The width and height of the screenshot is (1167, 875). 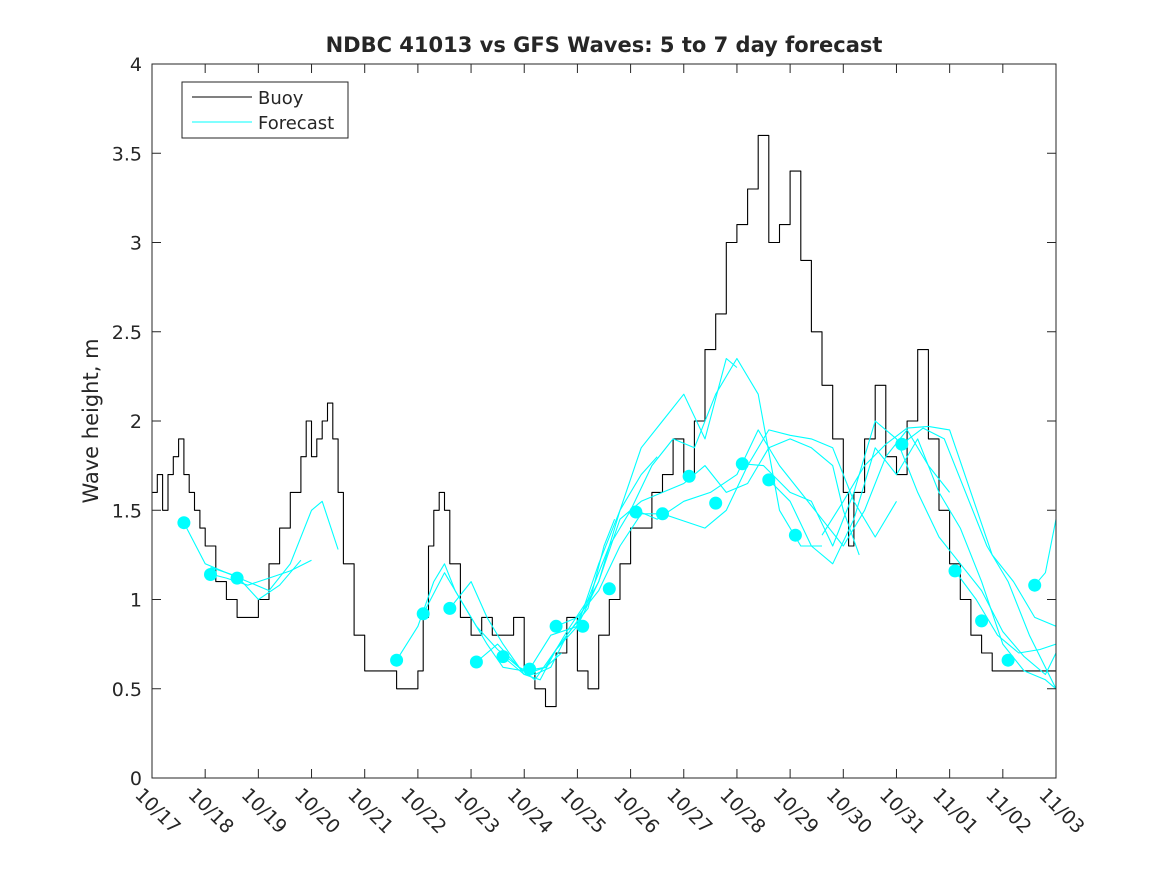 What do you see at coordinates (136, 422) in the screenshot?
I see `y-tick-label: 2` at bounding box center [136, 422].